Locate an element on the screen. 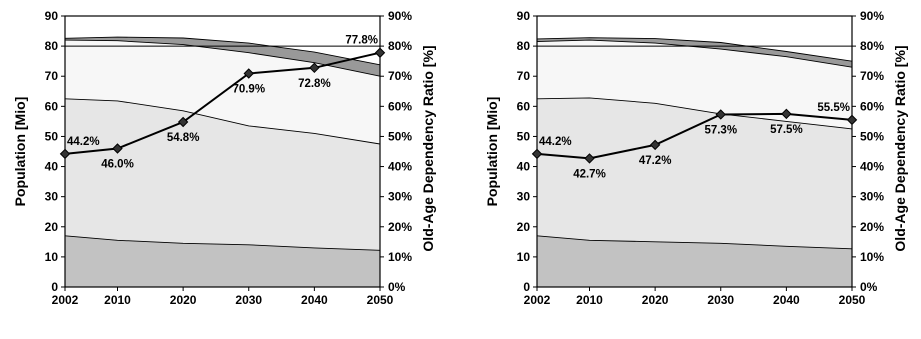 The width and height of the screenshot is (921, 339). ratio-data-label: 57.3% is located at coordinates (720, 130).